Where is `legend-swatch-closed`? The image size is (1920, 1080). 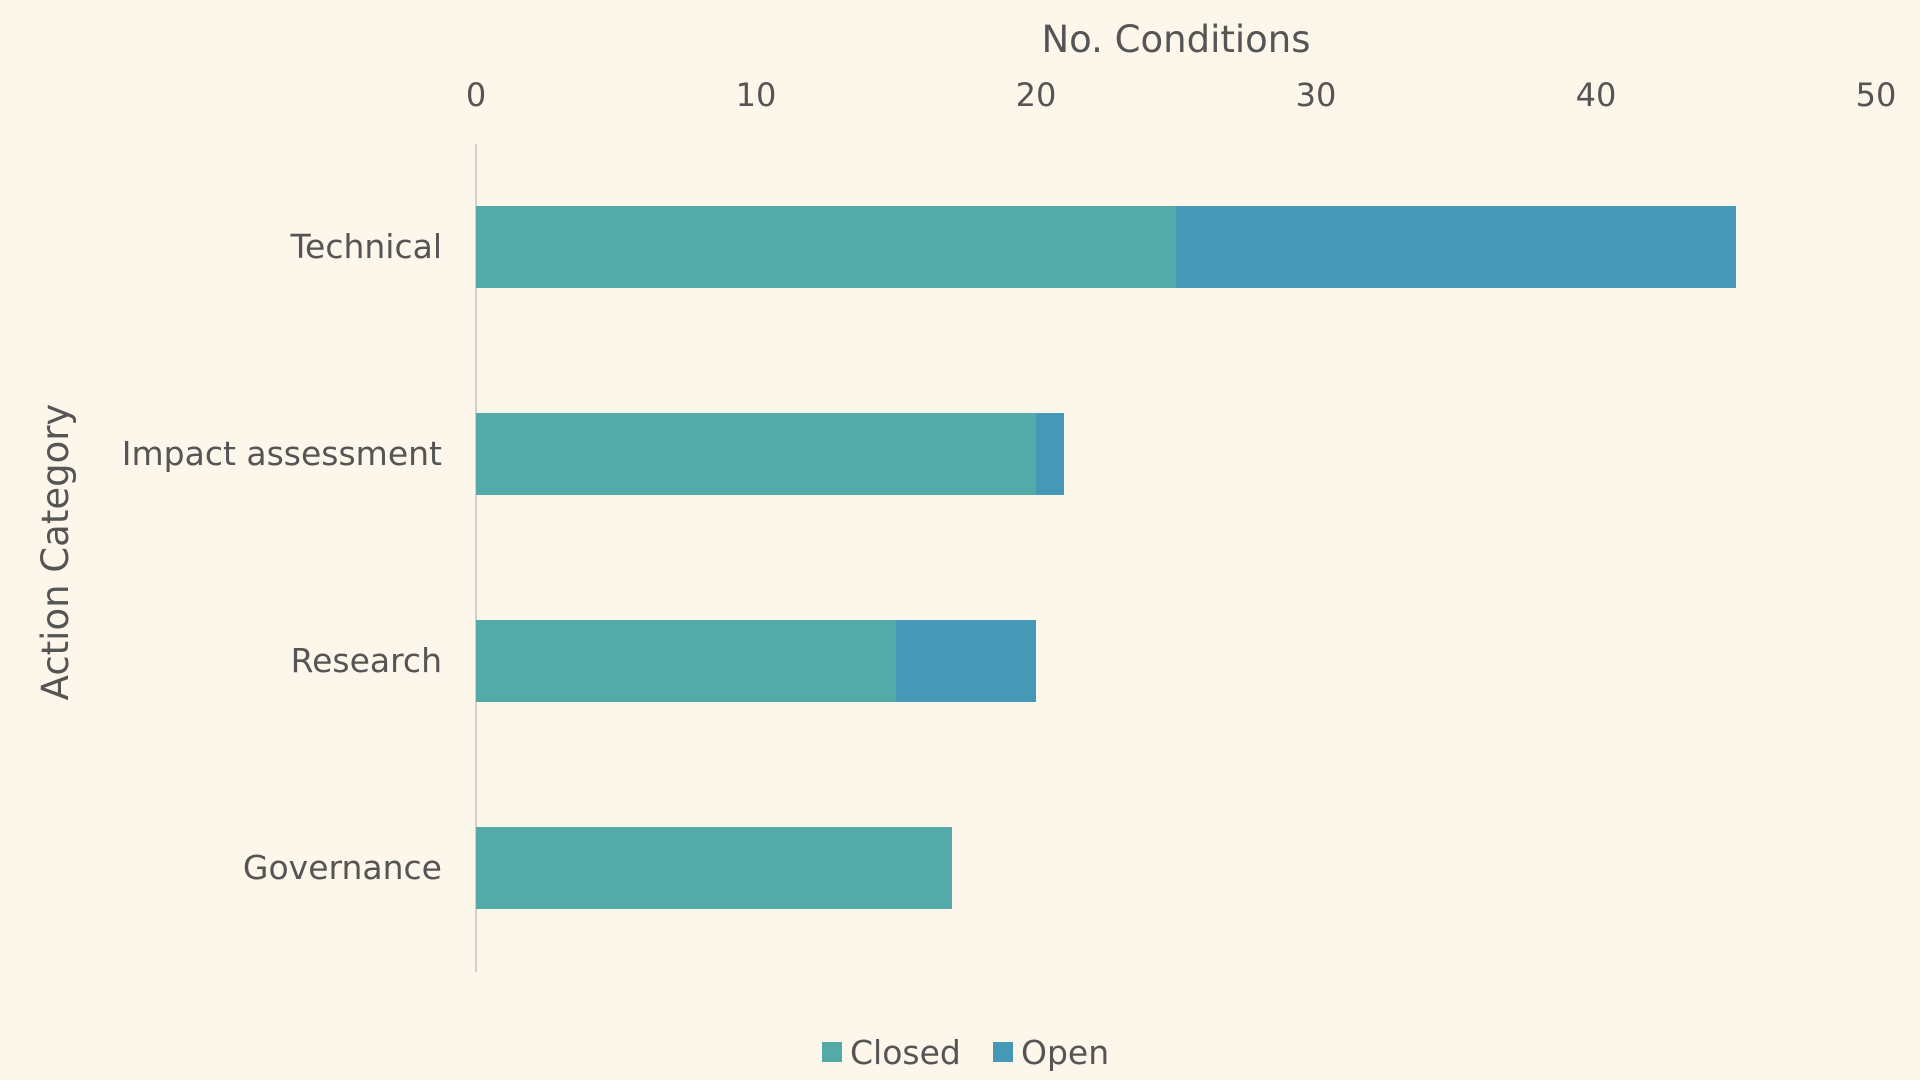
legend-swatch-closed is located at coordinates (832, 1052).